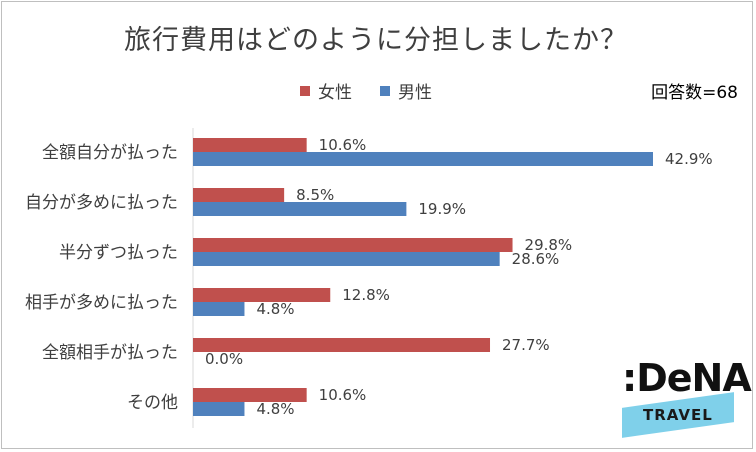 The height and width of the screenshot is (452, 756). I want to click on category-label: 全額自分が払った, so click(110, 153).